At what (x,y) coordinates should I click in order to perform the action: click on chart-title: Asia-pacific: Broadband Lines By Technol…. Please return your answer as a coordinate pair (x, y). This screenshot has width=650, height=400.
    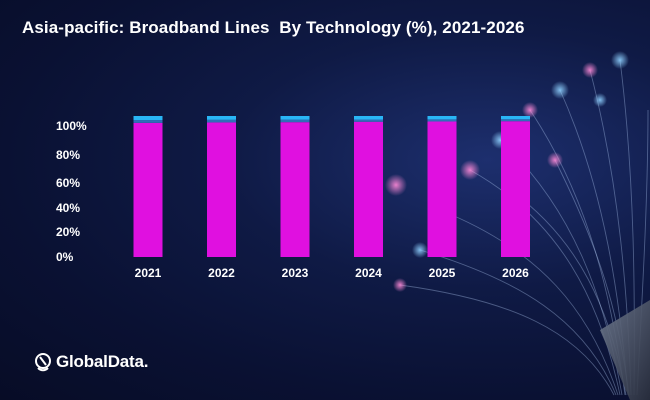
    Looking at the image, I should click on (273, 27).